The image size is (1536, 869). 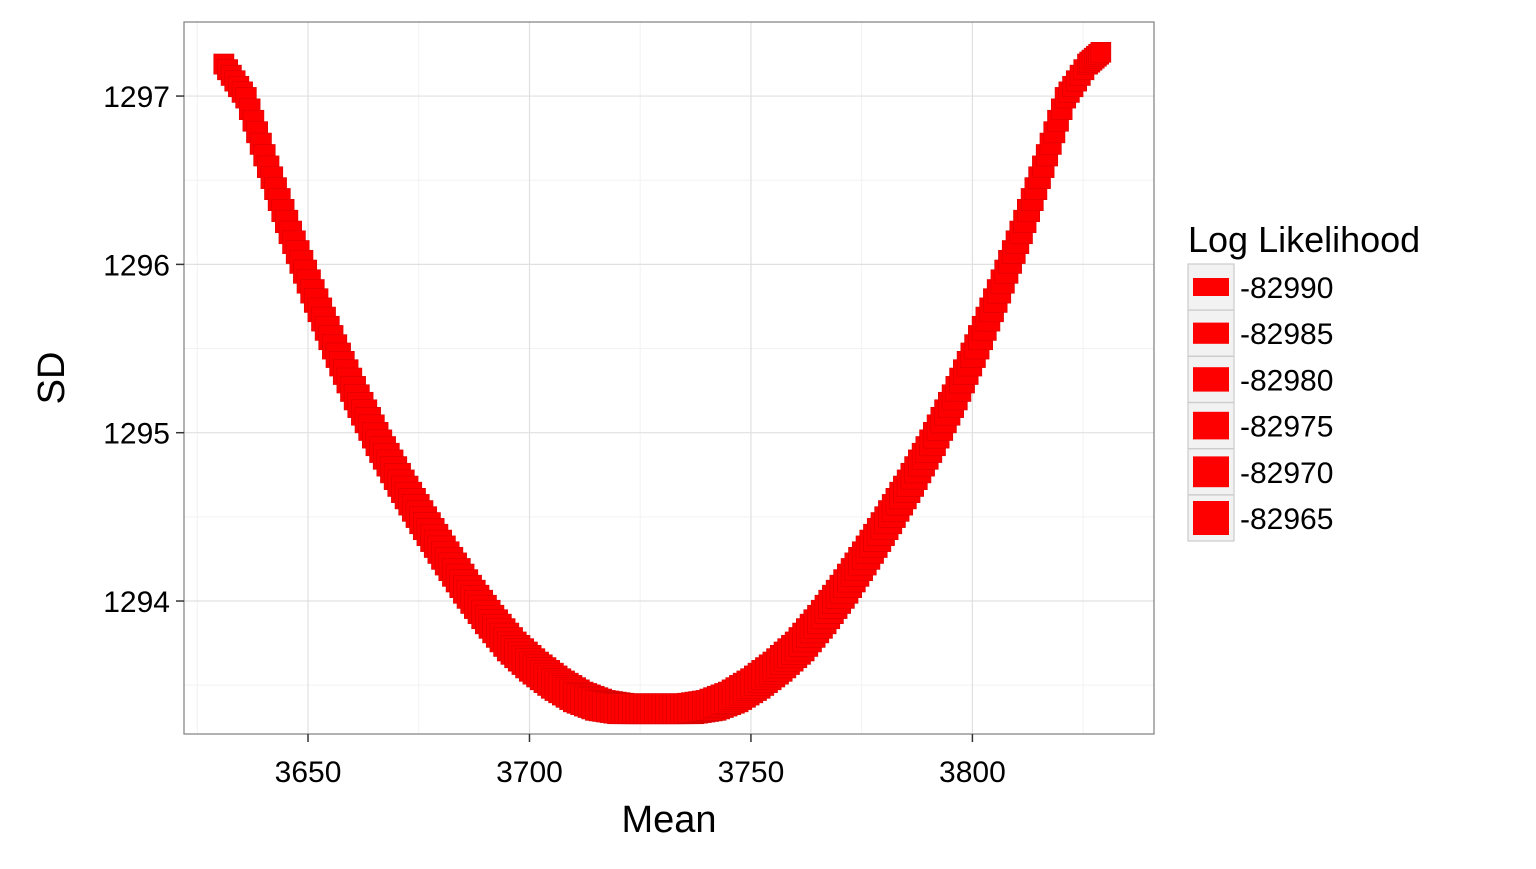 What do you see at coordinates (1304, 239) in the screenshot?
I see `legend-title: Log Likelihood` at bounding box center [1304, 239].